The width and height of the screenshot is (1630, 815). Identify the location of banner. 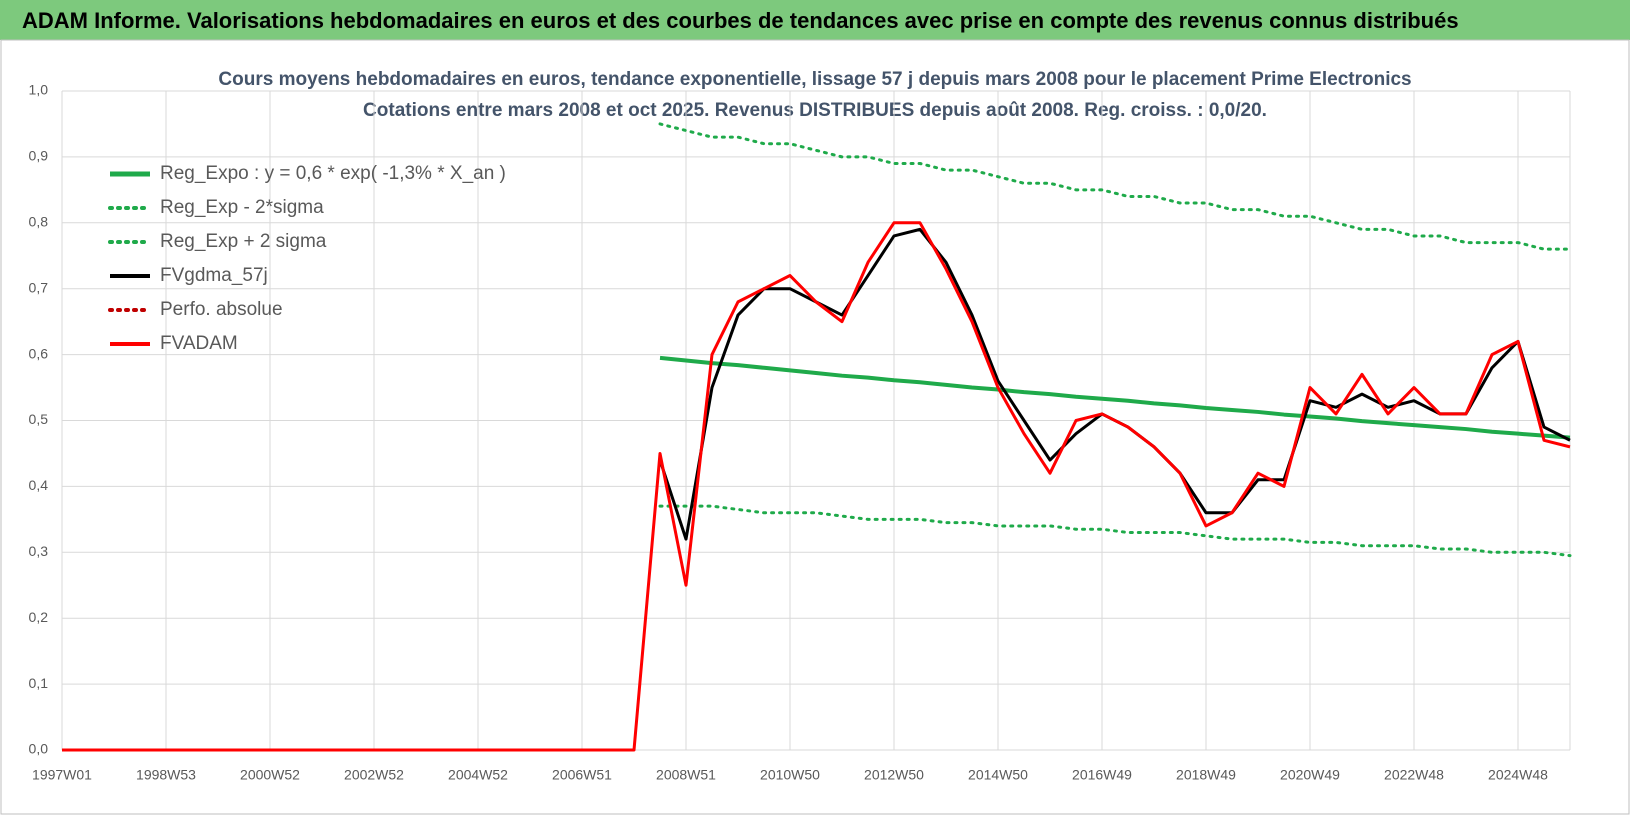
(815, 20).